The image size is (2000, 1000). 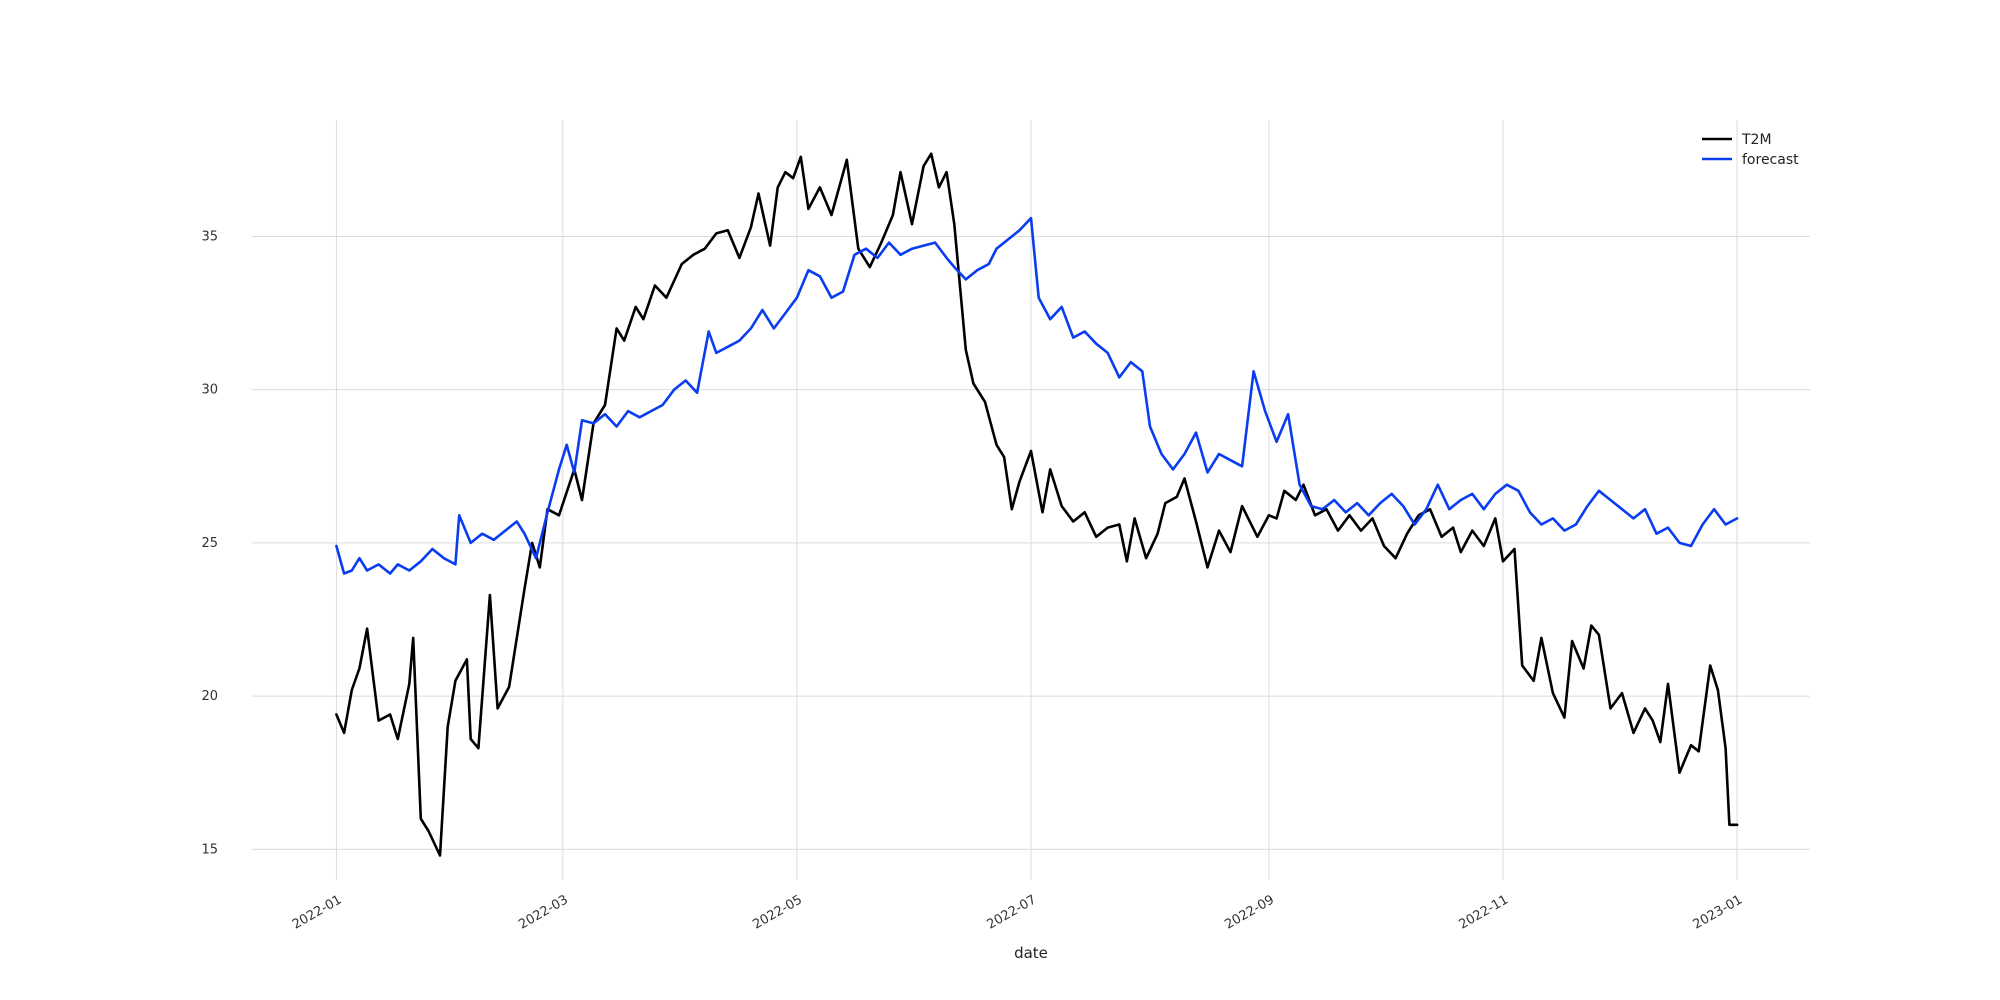 I want to click on x-axis-label: date, so click(x=1031, y=953).